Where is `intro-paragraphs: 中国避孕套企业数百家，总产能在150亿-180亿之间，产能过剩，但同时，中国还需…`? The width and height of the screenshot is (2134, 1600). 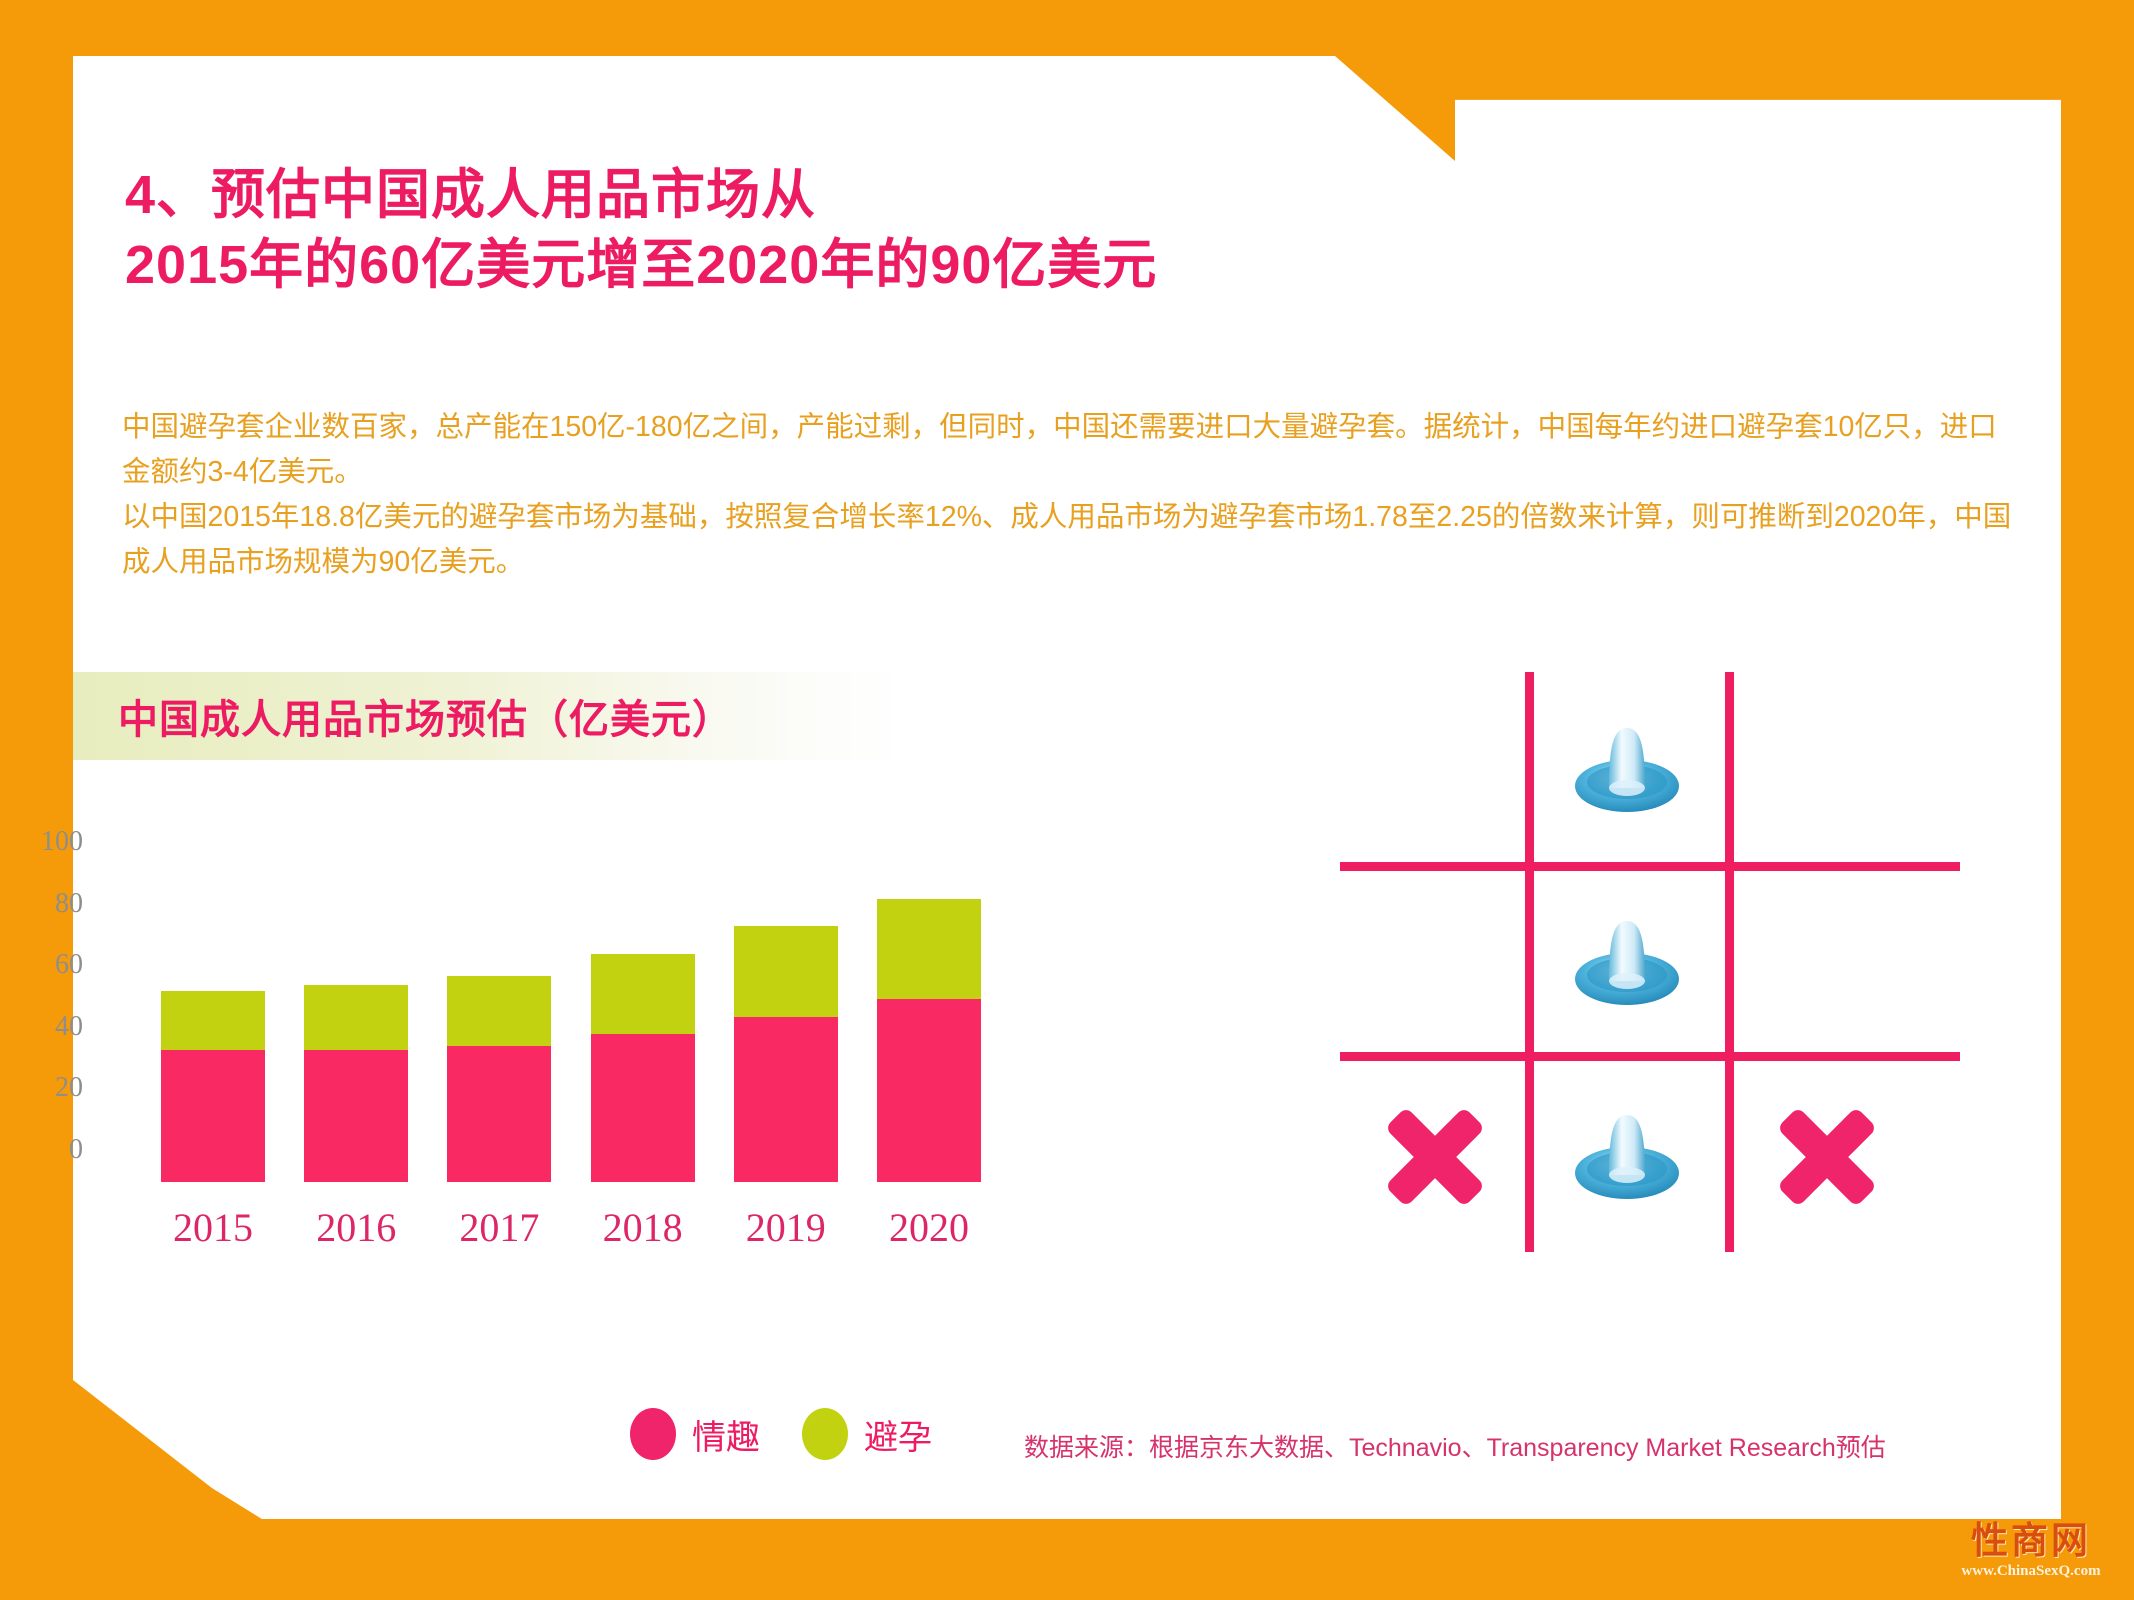 intro-paragraphs: 中国避孕套企业数百家，总产能在150亿-180亿之间，产能过剩，但同时，中国还需… is located at coordinates (1072, 495).